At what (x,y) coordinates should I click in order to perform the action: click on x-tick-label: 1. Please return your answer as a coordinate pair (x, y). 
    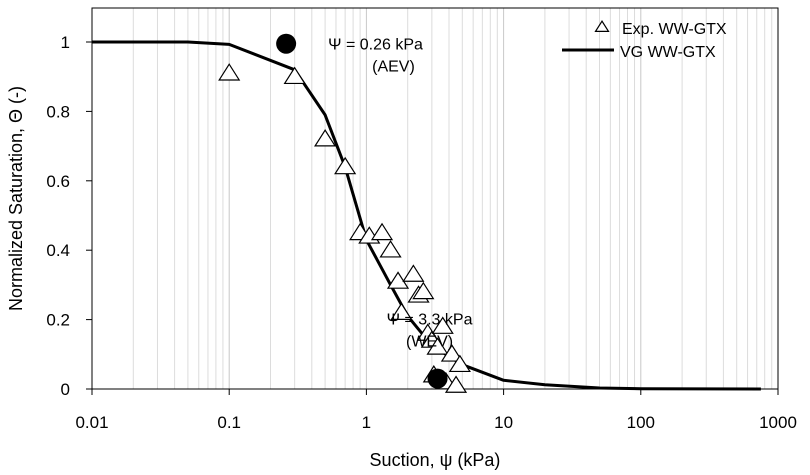
    Looking at the image, I should click on (366, 422).